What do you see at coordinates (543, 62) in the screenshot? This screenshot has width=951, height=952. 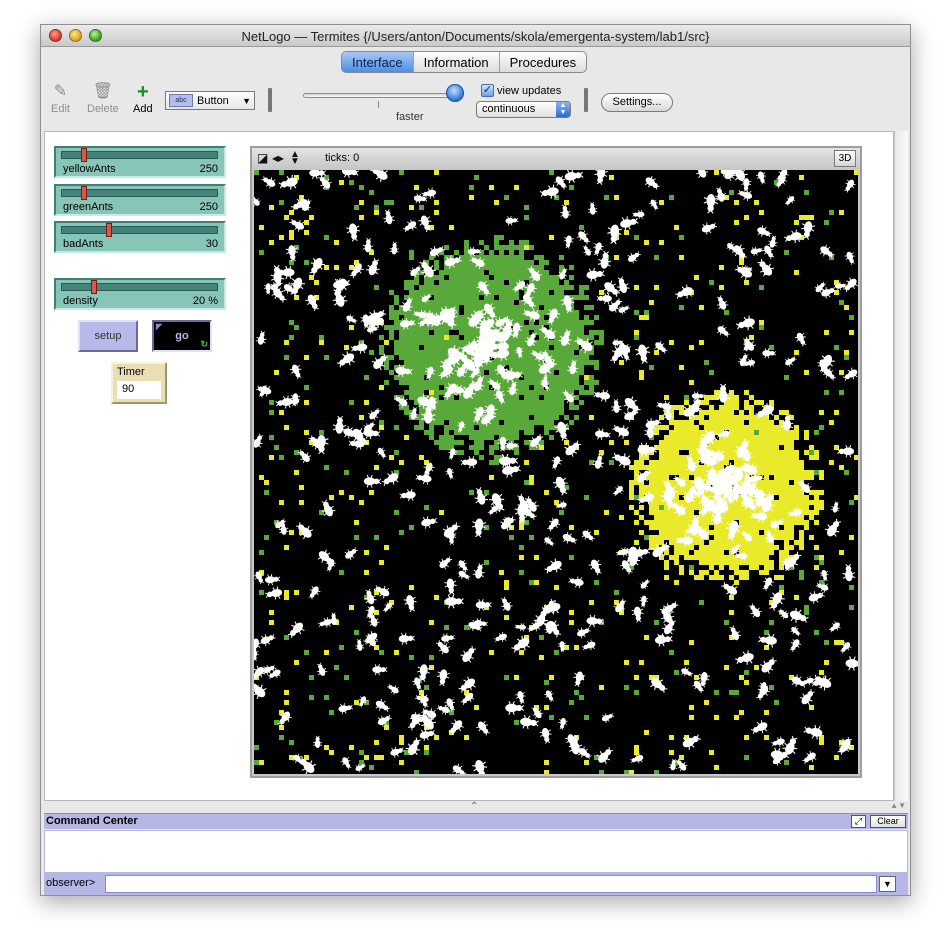 I see `tab-procedures: Procedures` at bounding box center [543, 62].